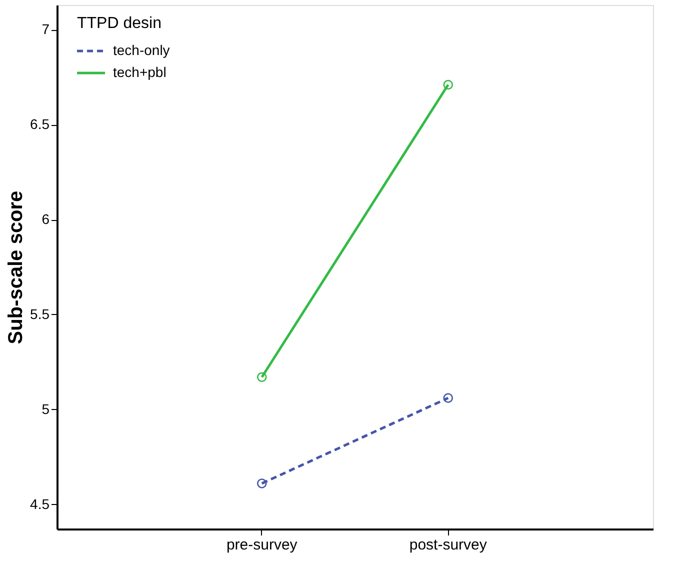 This screenshot has height=570, width=680. Describe the element at coordinates (46, 219) in the screenshot. I see `y-tick-label: 6` at that location.